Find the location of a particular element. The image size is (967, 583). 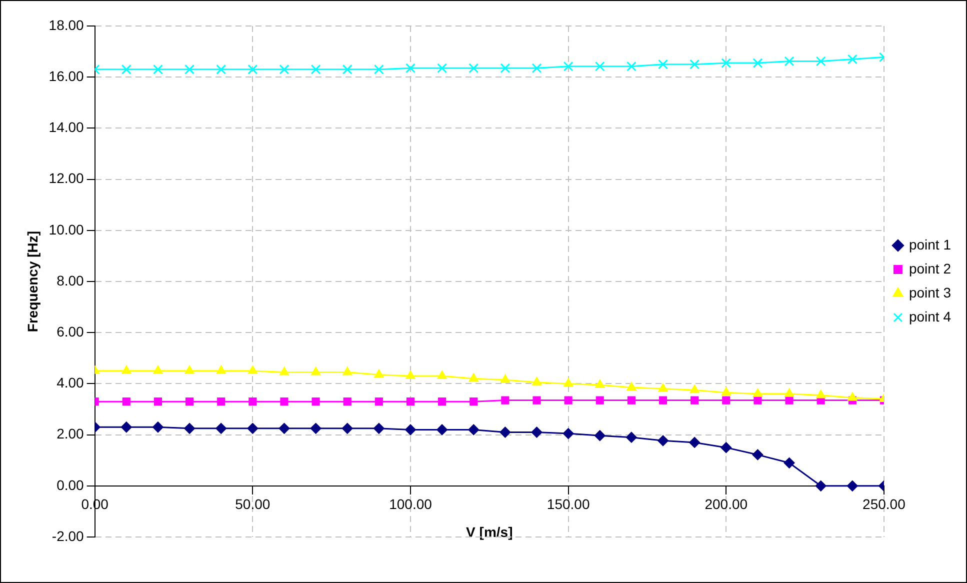

x-axis-title: V [m/s] is located at coordinates (489, 532).